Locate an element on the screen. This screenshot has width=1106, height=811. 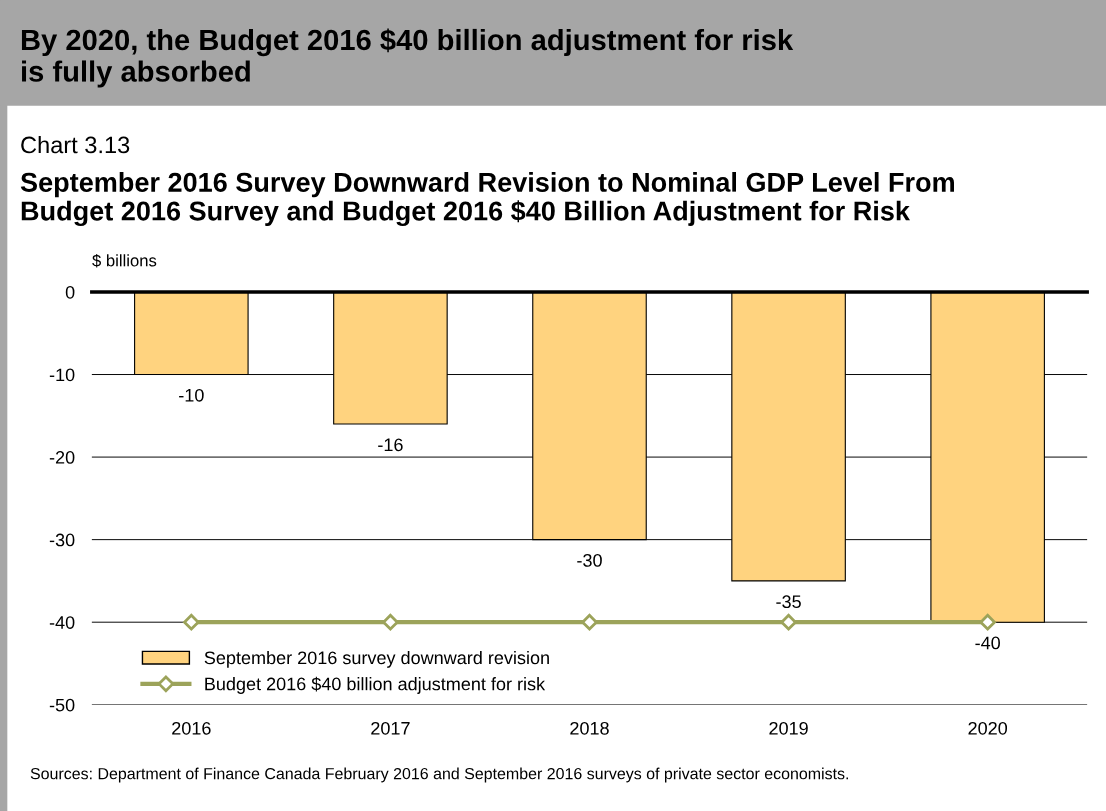
x-tick-label: 2016 is located at coordinates (191, 728).